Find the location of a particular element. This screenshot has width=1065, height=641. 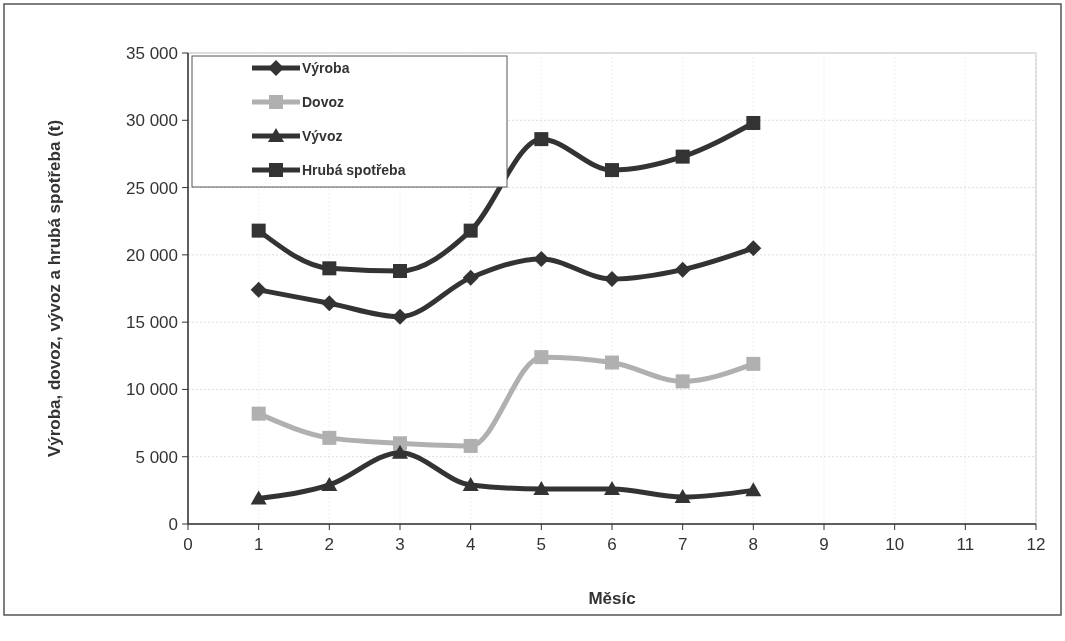

x-tick-label: 3 is located at coordinates (400, 544).